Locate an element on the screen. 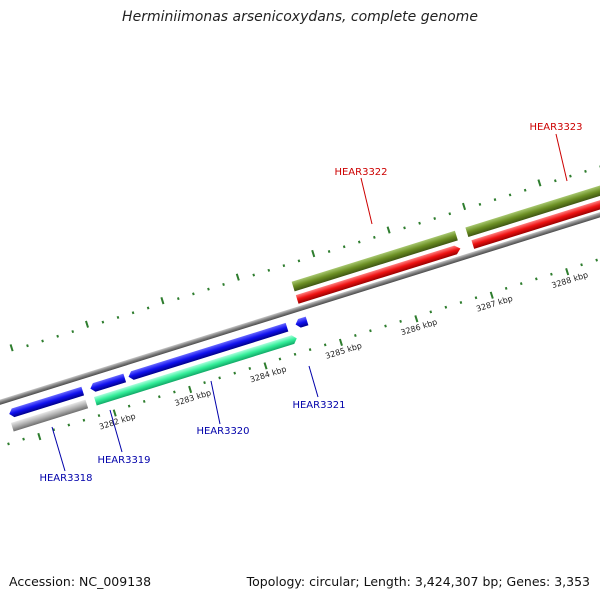 This screenshot has height=600, width=600. kbp-label: 3287 kbp is located at coordinates (494, 304).